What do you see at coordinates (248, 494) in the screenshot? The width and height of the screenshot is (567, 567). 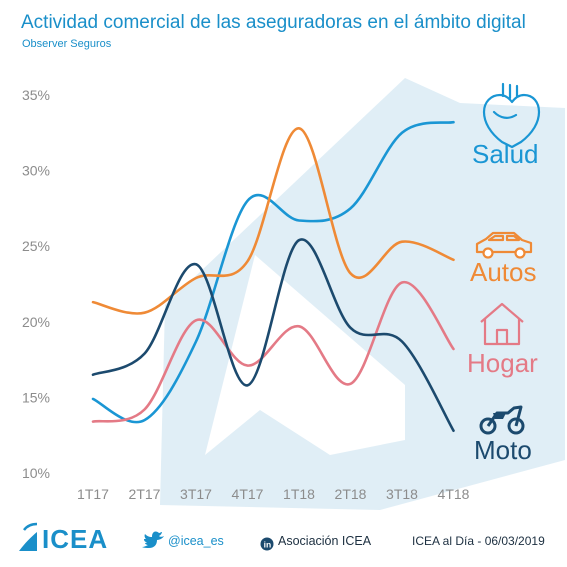 I see `x-tick-label: 4T17` at bounding box center [248, 494].